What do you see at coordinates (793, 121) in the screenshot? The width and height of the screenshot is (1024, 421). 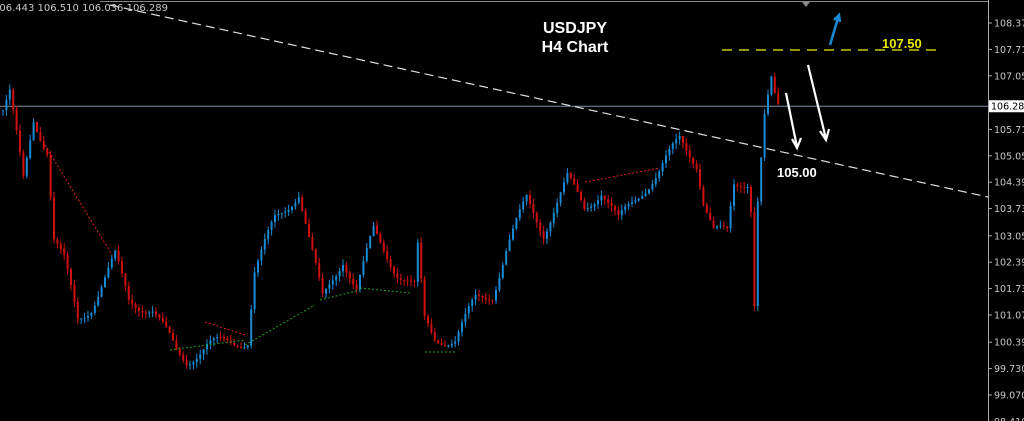 I see `down-arrow-icon` at bounding box center [793, 121].